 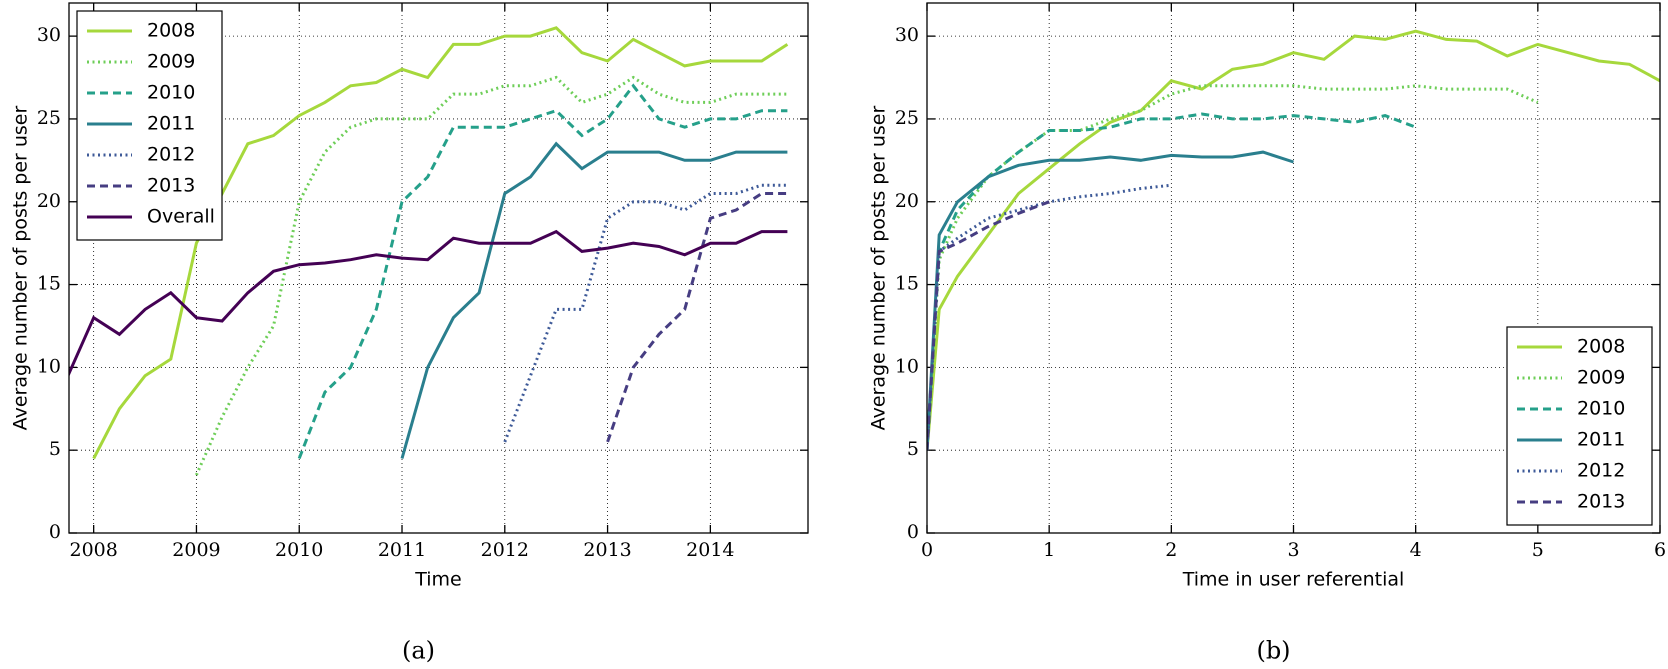 What do you see at coordinates (438, 580) in the screenshot?
I see `x-axis-label: Time` at bounding box center [438, 580].